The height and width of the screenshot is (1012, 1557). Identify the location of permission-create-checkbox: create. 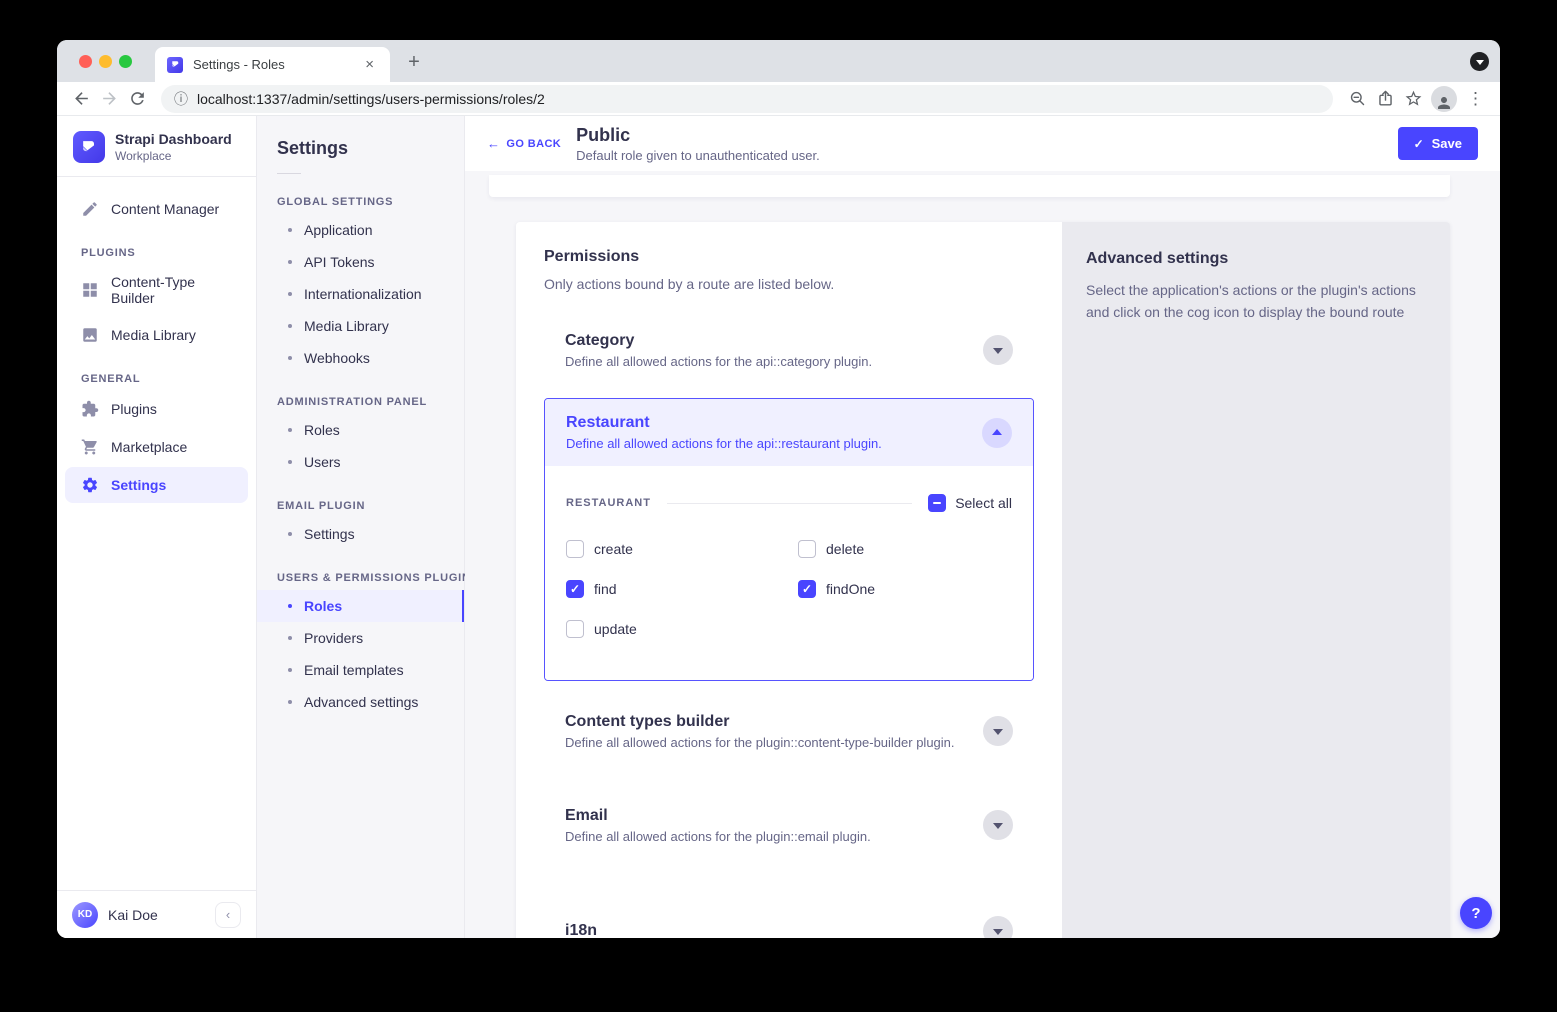
(682, 549).